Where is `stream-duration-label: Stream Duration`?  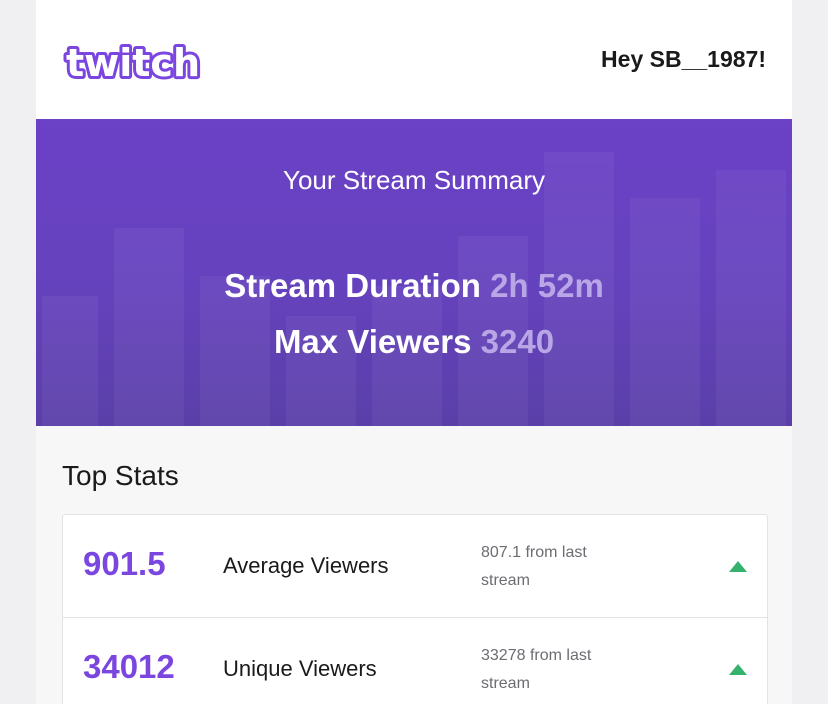
stream-duration-label: Stream Duration is located at coordinates (352, 285).